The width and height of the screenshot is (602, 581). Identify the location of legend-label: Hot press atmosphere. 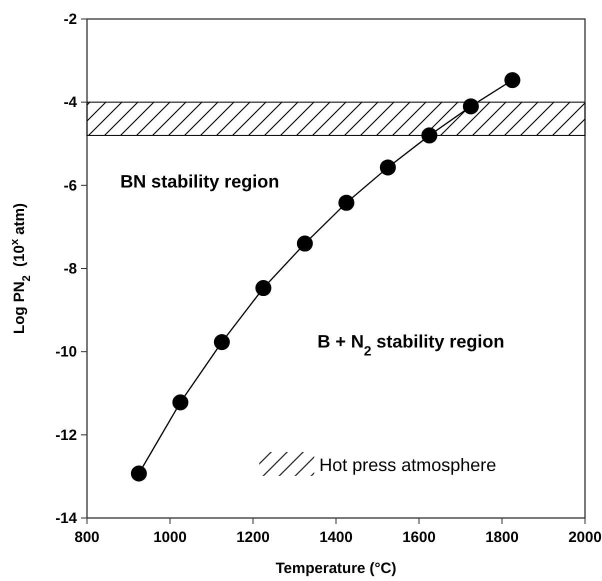
(407, 464).